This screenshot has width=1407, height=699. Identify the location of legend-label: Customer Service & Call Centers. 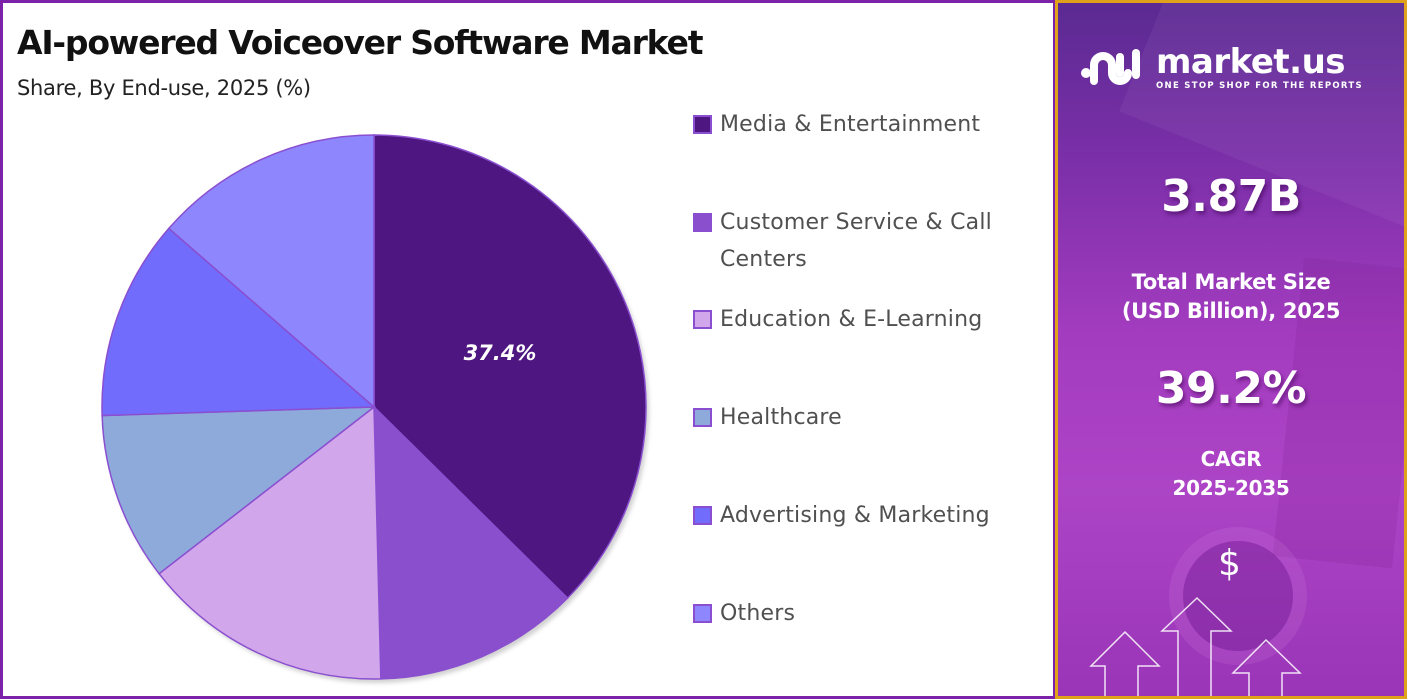
(856, 241).